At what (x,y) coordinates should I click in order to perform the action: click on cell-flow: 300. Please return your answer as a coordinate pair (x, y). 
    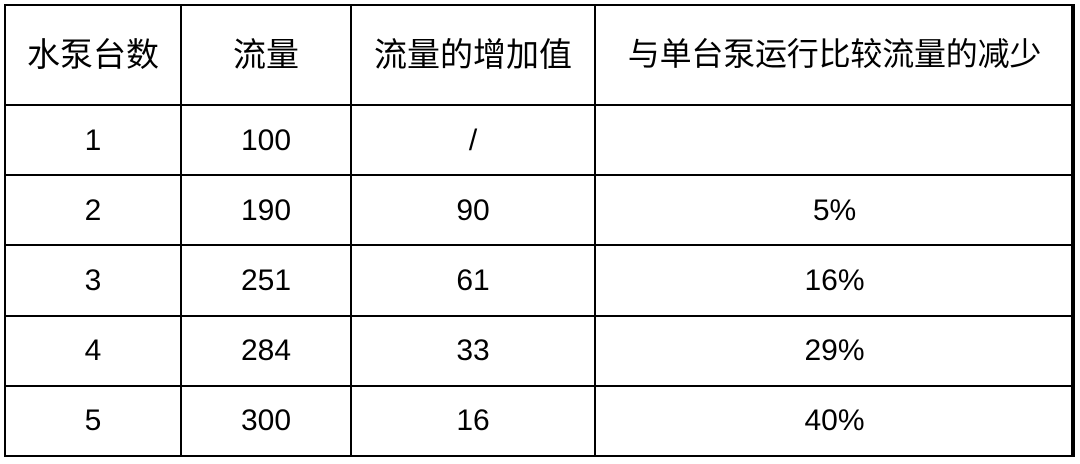
    Looking at the image, I should click on (266, 421).